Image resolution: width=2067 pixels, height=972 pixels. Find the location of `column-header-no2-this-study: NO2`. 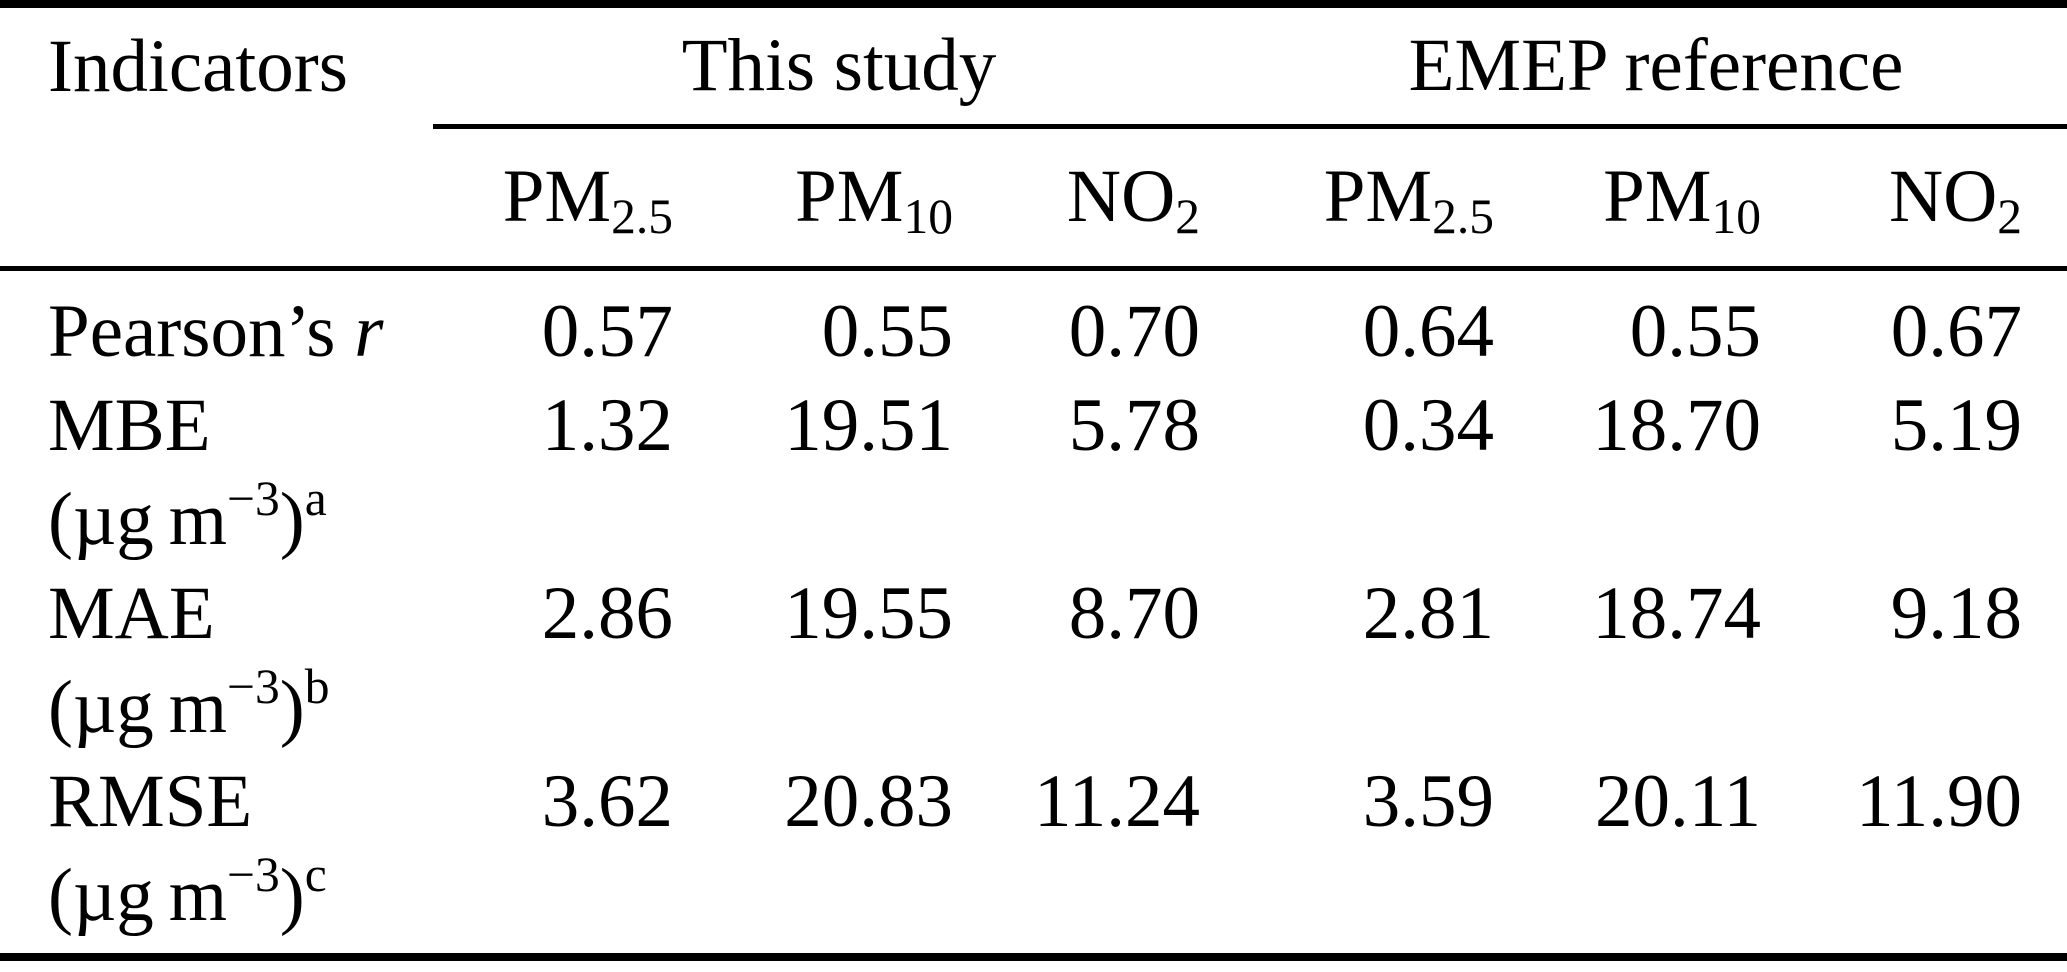

column-header-no2-this-study: NO2 is located at coordinates (1121, 198).